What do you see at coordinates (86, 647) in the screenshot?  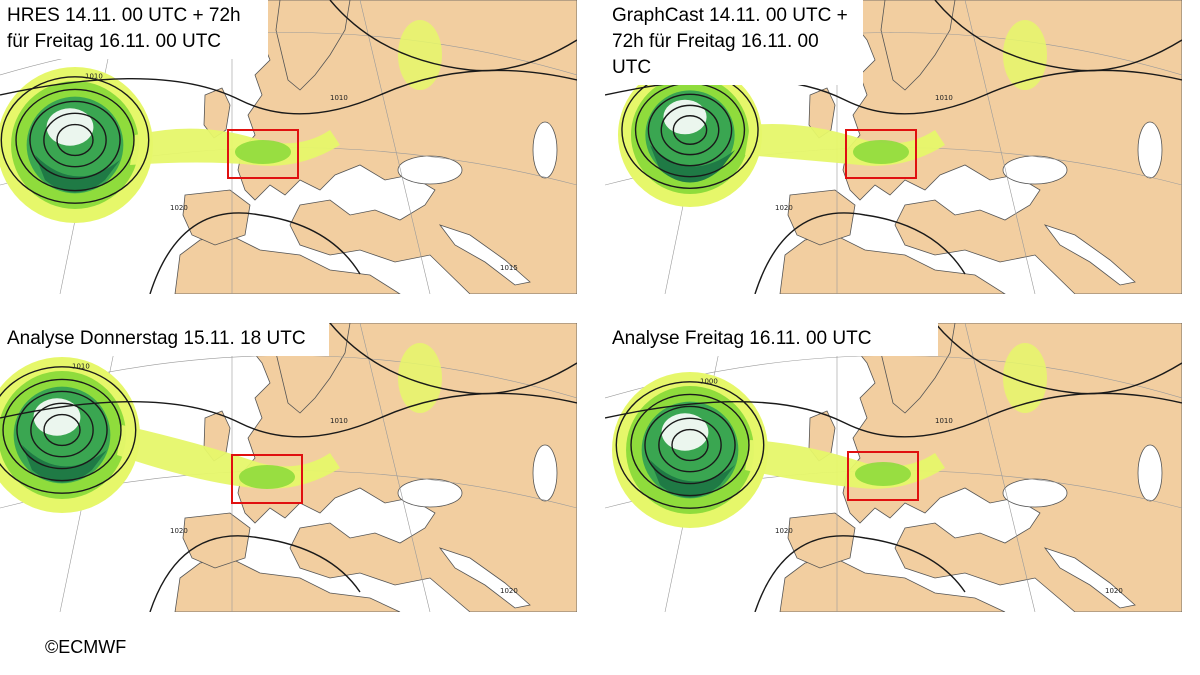 I see `copyright-notice: ©ECMWF` at bounding box center [86, 647].